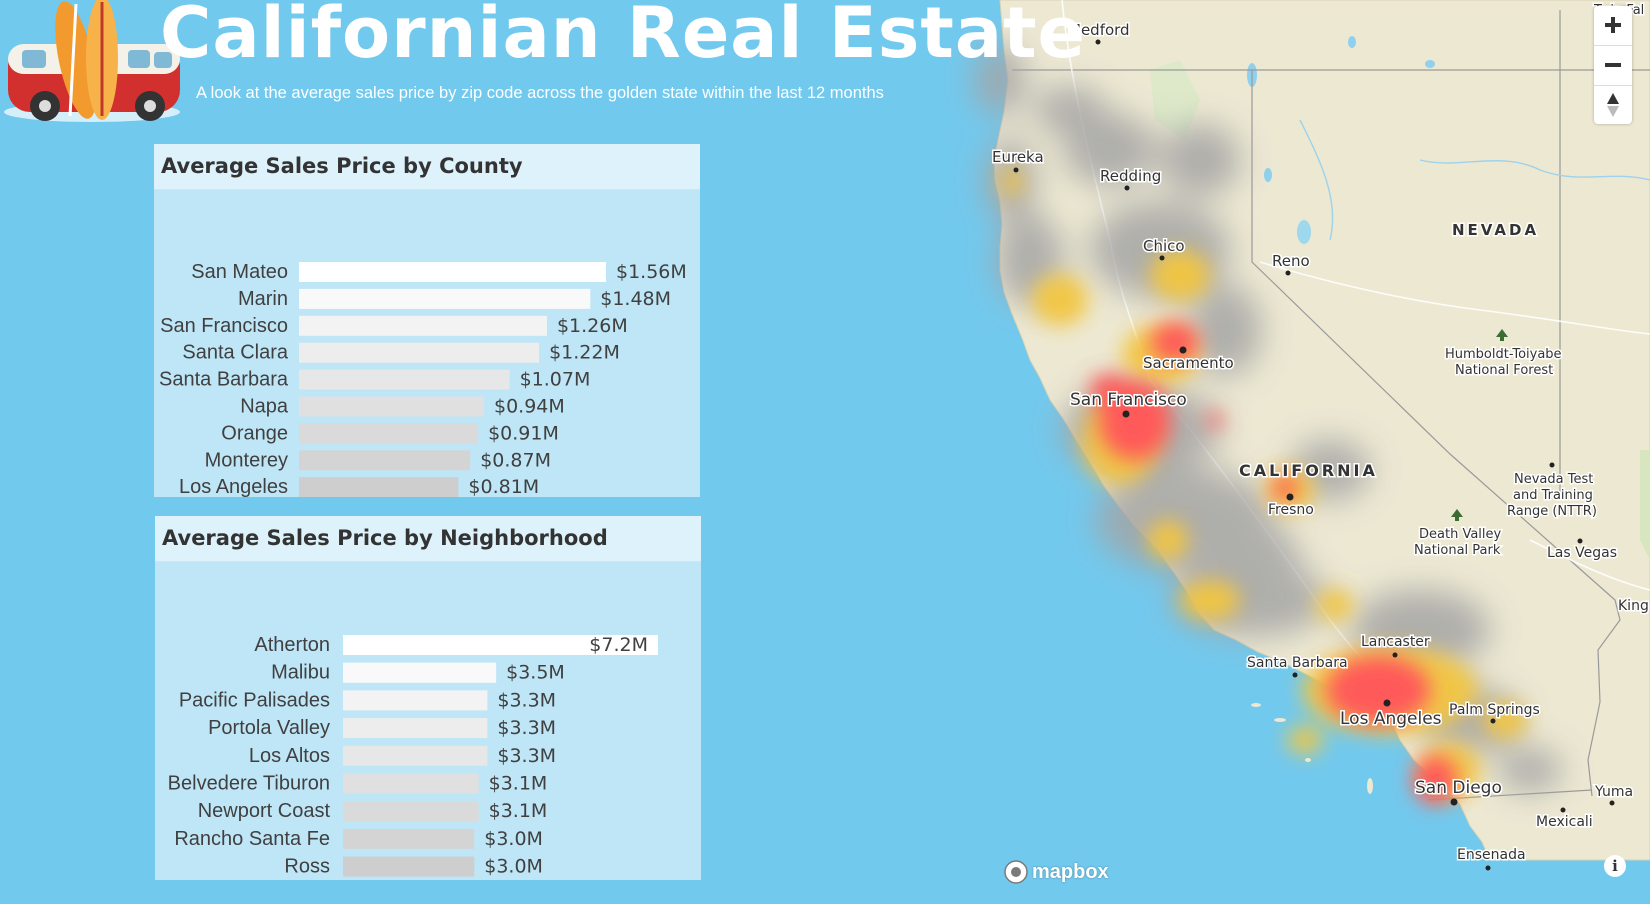 Image resolution: width=1650 pixels, height=904 pixels. What do you see at coordinates (235, 353) in the screenshot?
I see `category-label: Santa Clara` at bounding box center [235, 353].